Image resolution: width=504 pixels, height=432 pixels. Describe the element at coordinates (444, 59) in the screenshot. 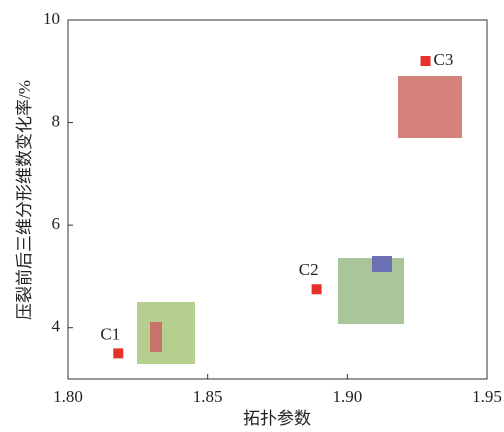

I see `point-label: C3` at that location.